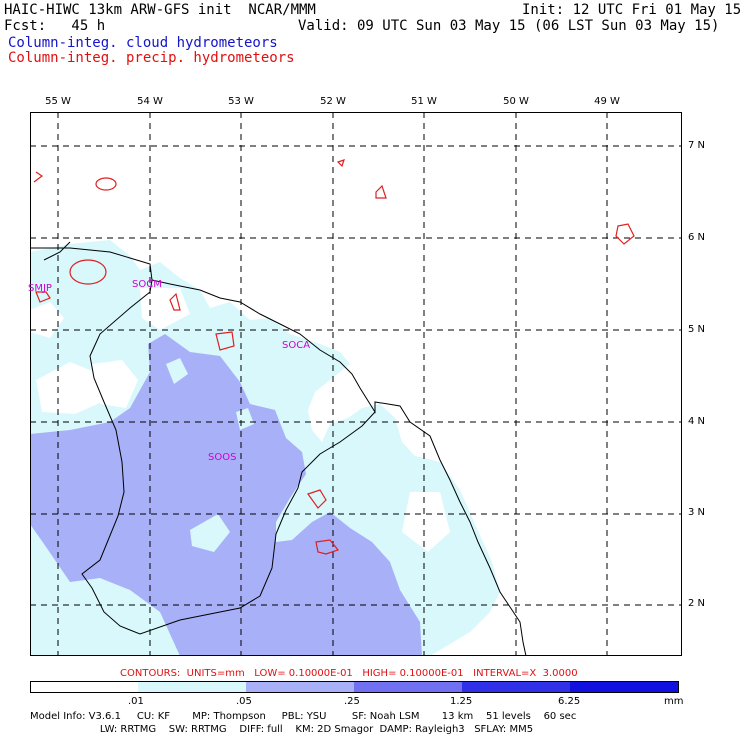 This screenshot has height=740, width=740. I want to click on field-precip-label: Column-integ. precip. hydrometeors, so click(151, 58).